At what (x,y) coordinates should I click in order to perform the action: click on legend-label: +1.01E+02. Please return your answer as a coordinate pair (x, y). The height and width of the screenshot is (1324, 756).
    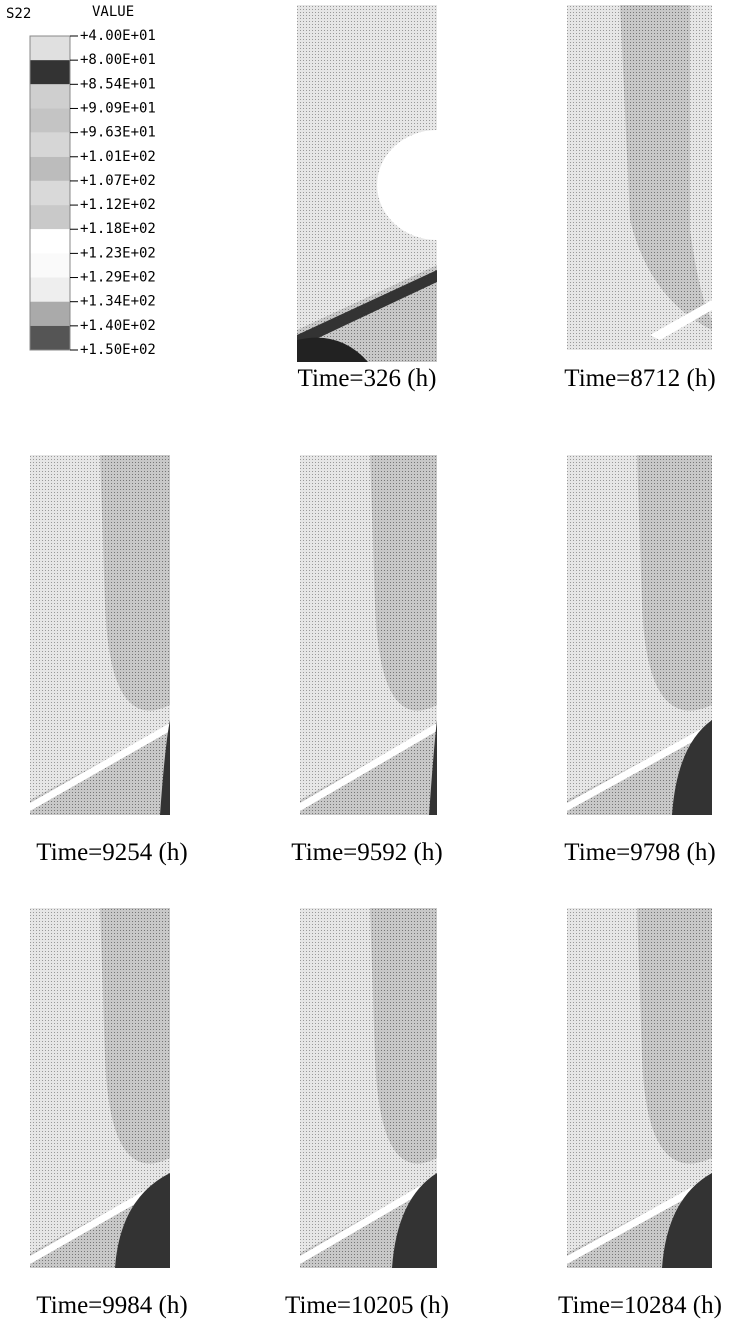
    Looking at the image, I should click on (118, 157).